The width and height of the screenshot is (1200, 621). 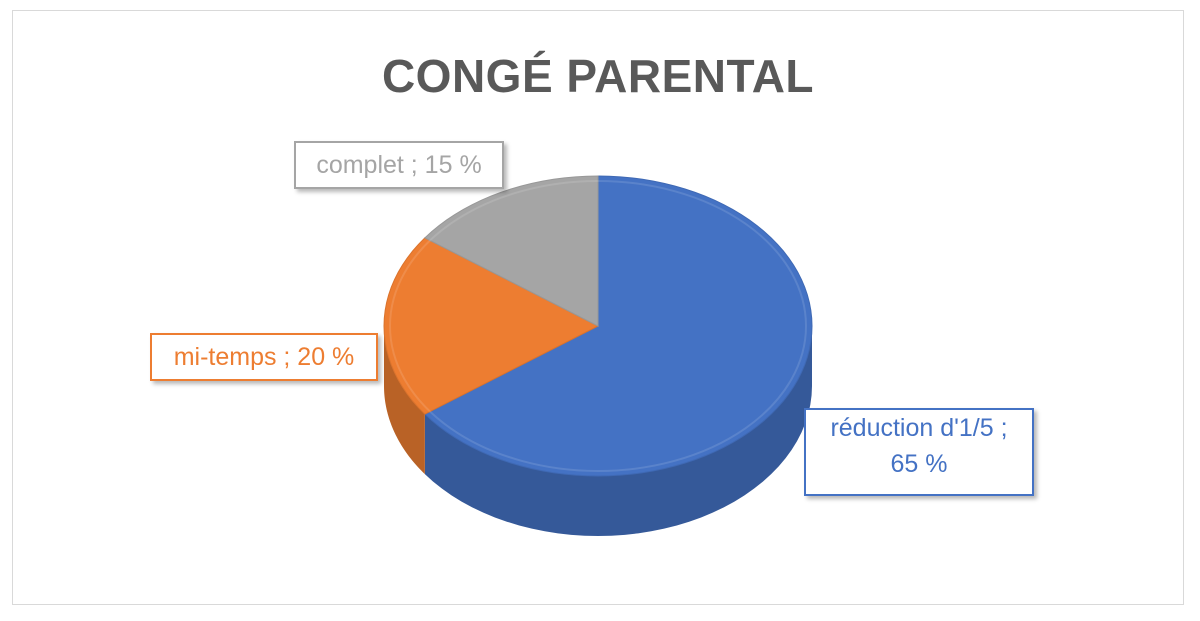 I want to click on data-label-line: réduction d'1/5 ;, so click(x=919, y=428).